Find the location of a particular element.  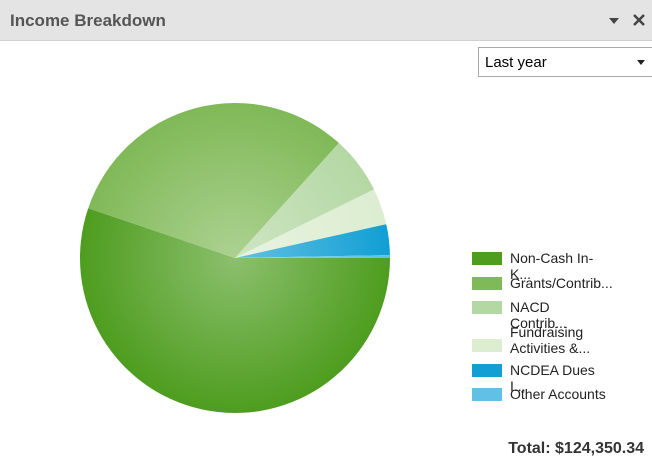

total: Total: $124,350.34 is located at coordinates (576, 448).